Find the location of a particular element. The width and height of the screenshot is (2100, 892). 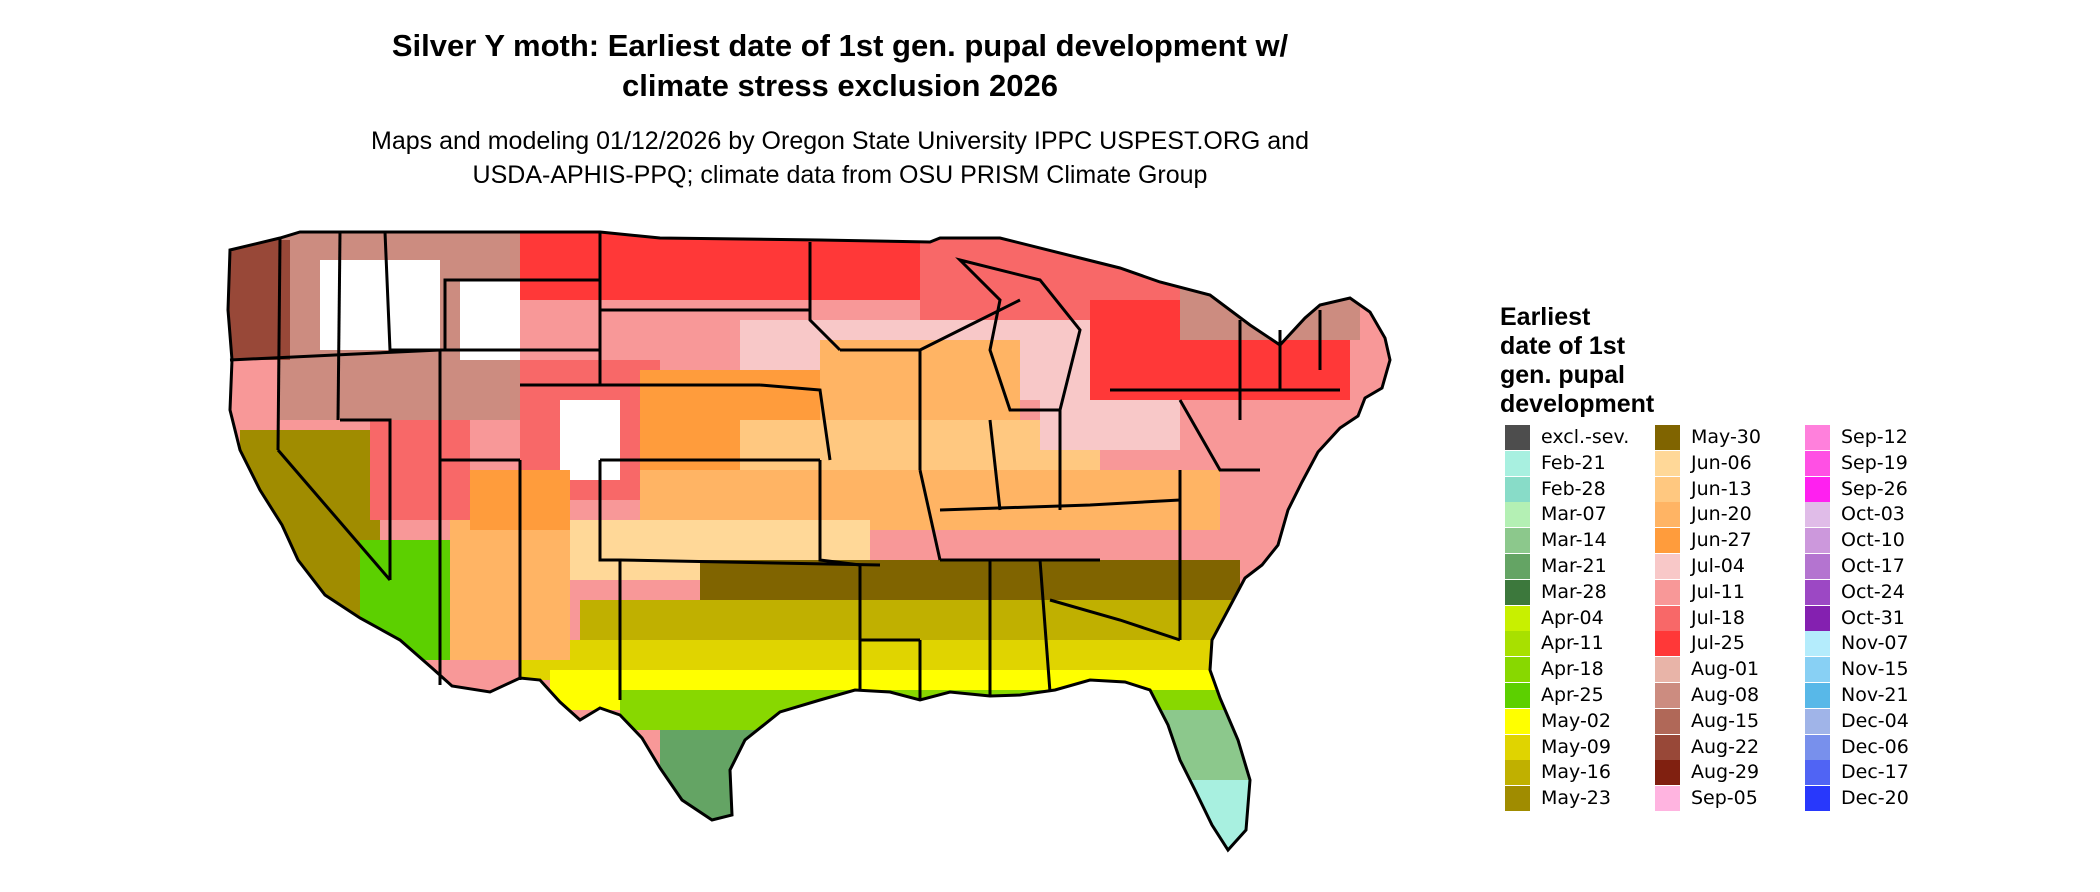

legend-item: Dec-04 is located at coordinates (1880, 721).